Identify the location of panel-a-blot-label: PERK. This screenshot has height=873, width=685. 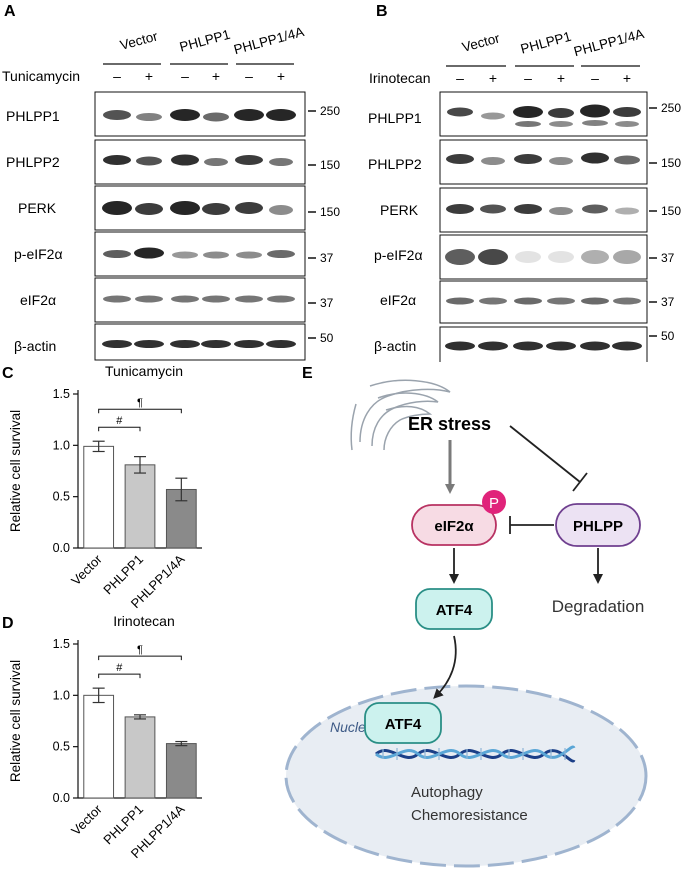
(37, 208).